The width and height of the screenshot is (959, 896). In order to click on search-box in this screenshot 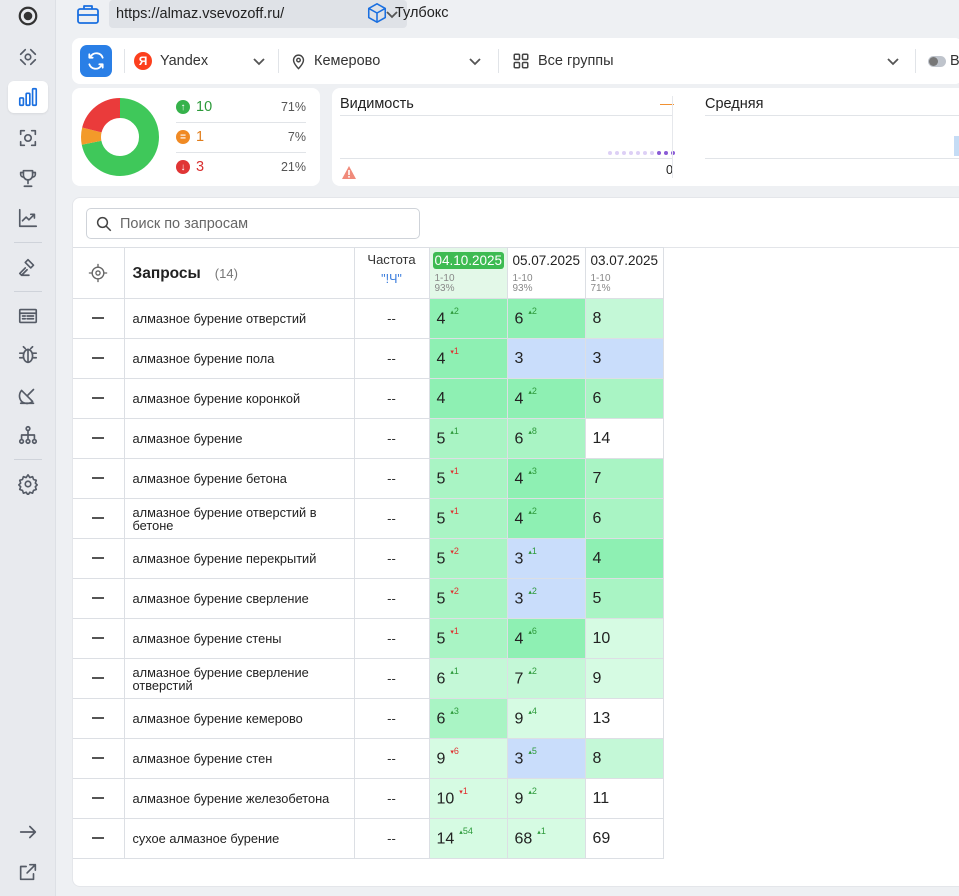, I will do `click(253, 223)`.